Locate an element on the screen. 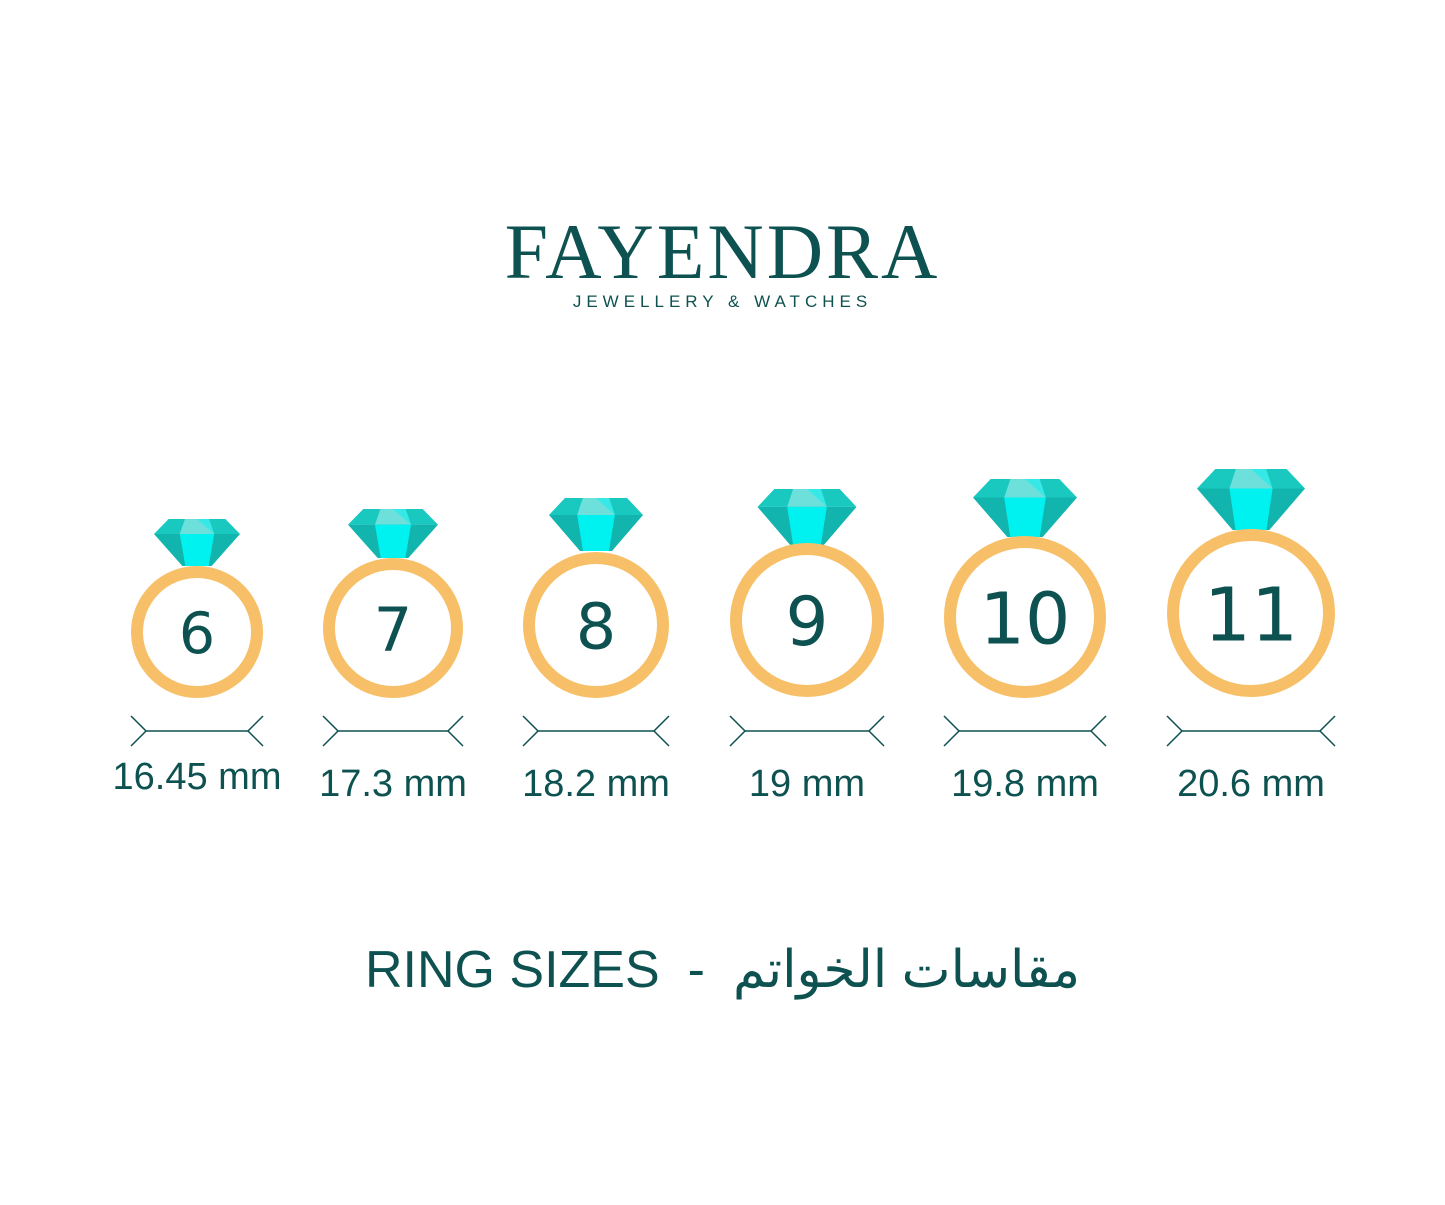  ring-size-number: 7 is located at coordinates (393, 630).